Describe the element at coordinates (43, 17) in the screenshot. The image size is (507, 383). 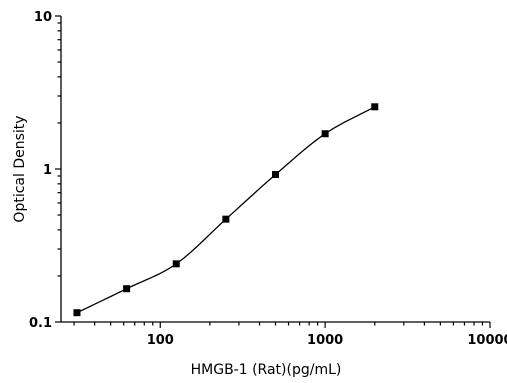
I see `y-tick-label: 10` at that location.